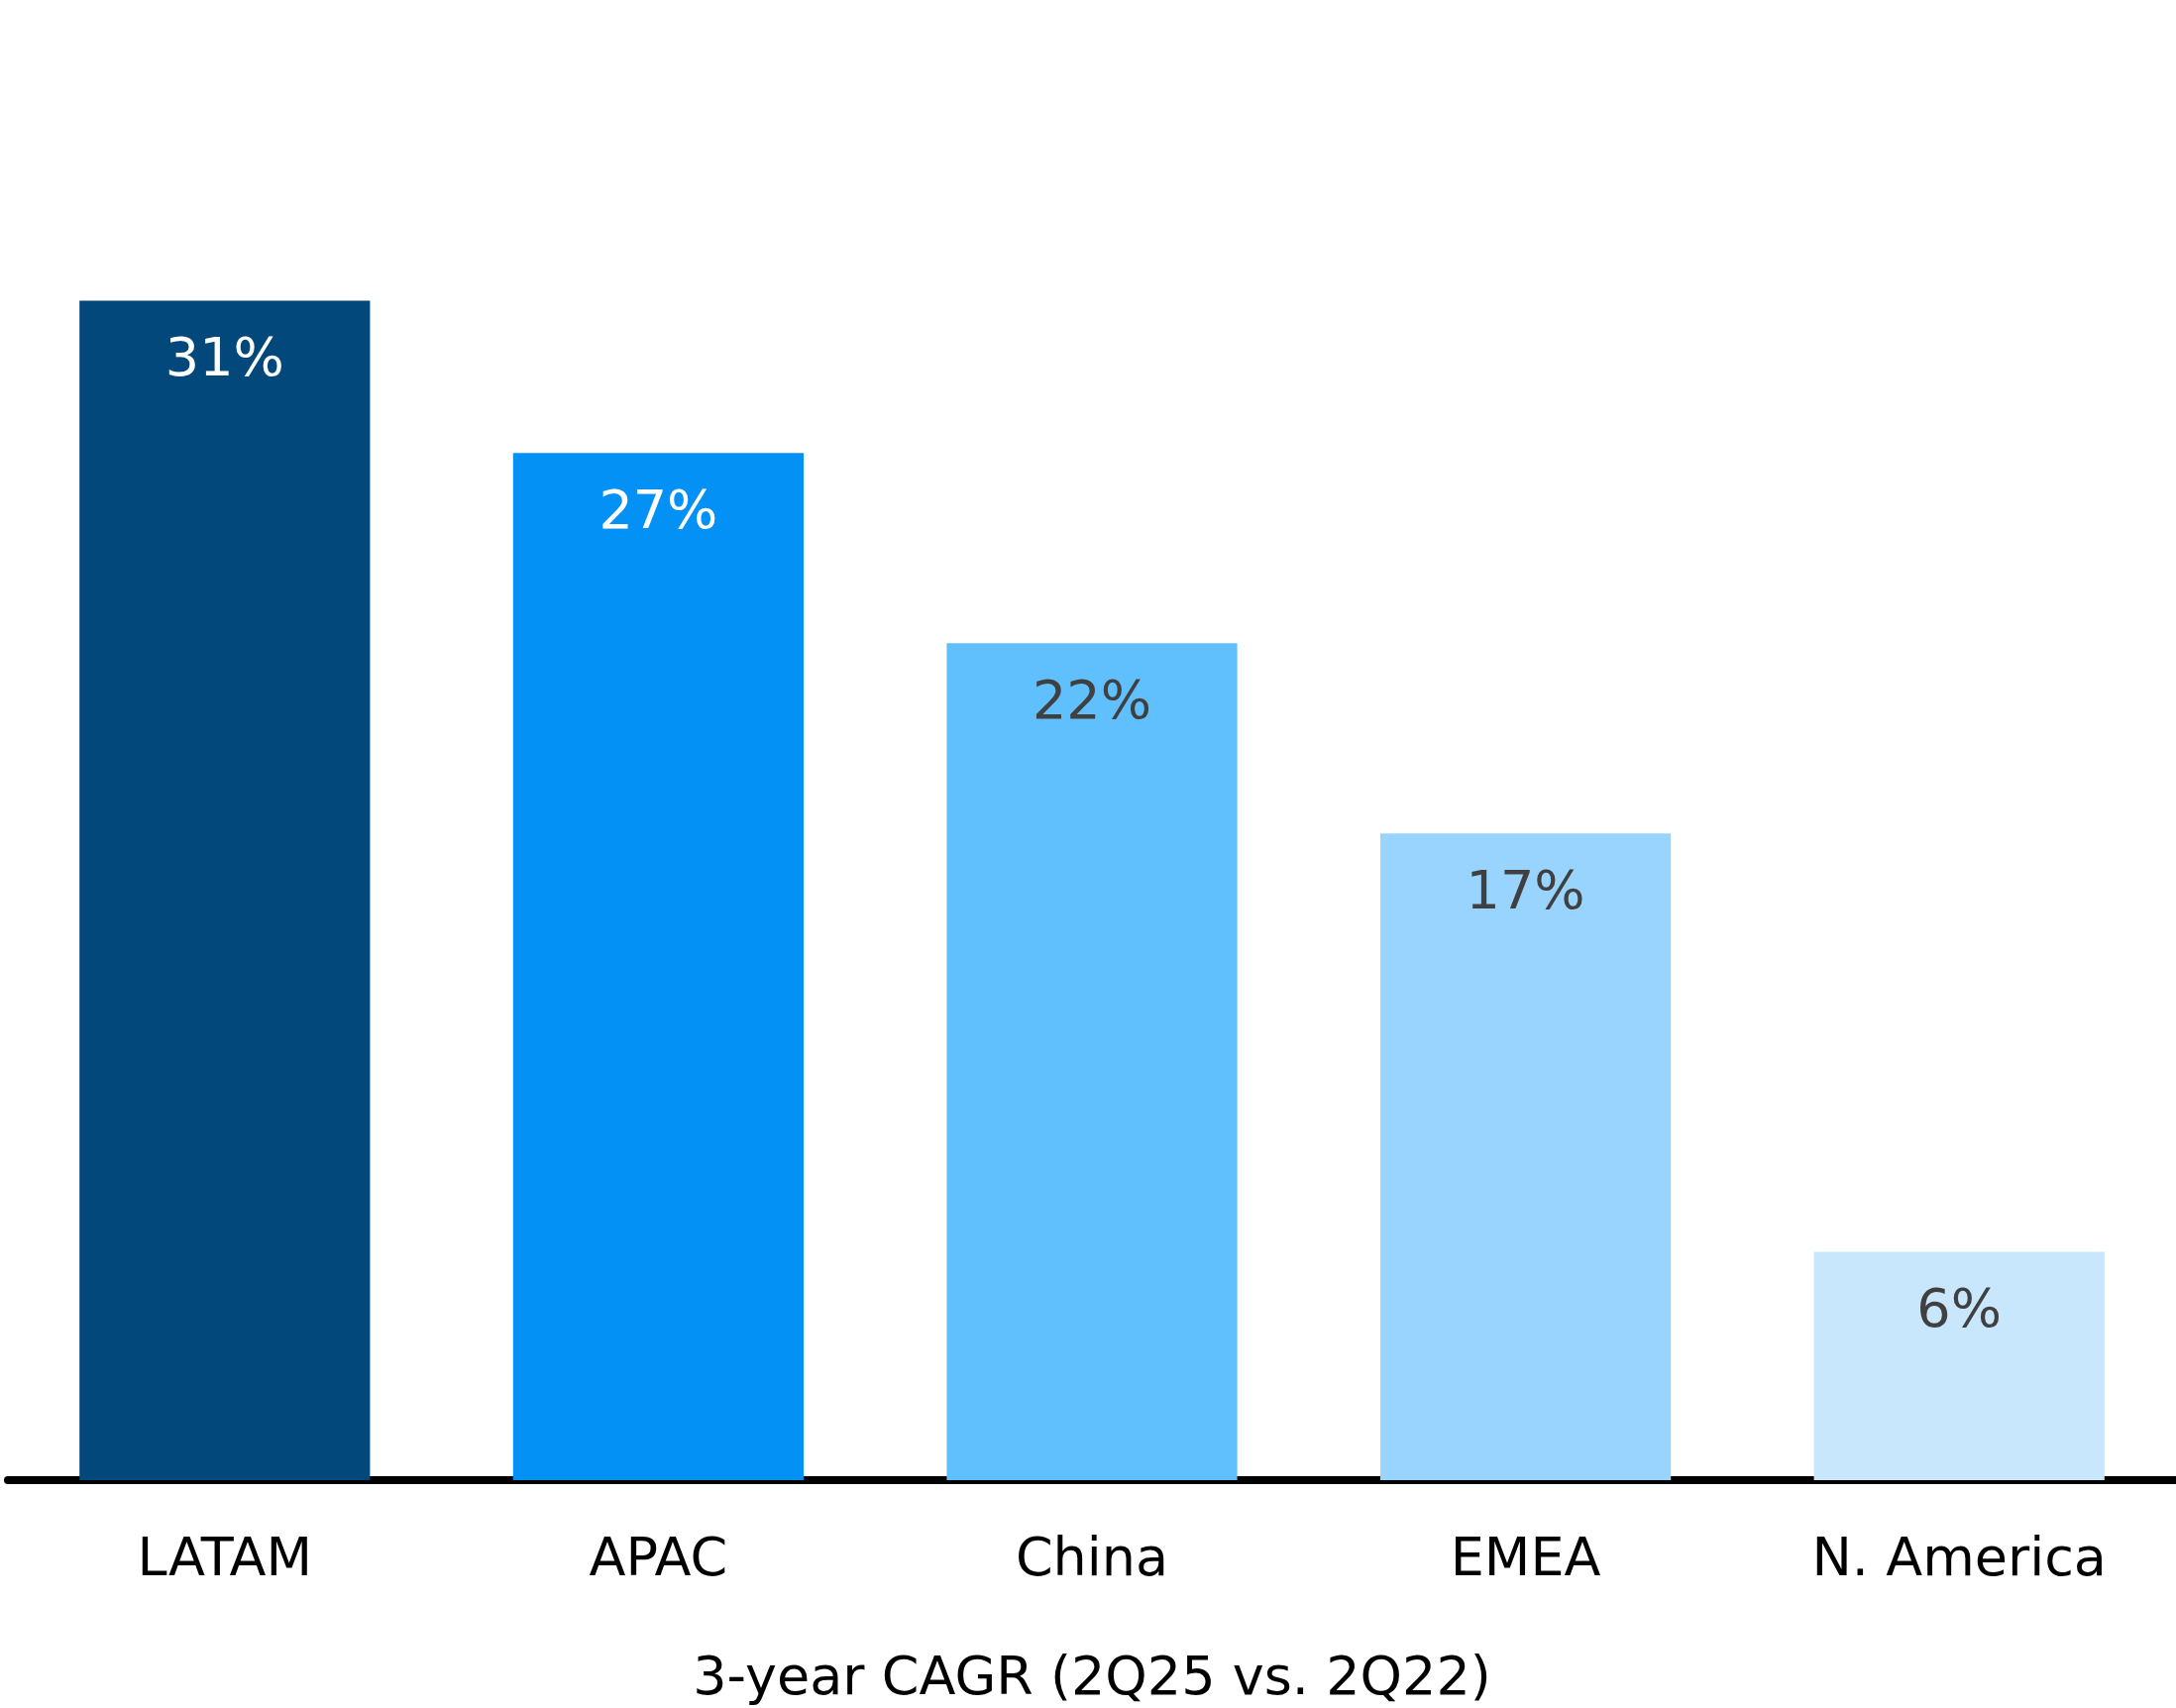 This screenshot has width=2176, height=1708. I want to click on x-tick-label: APAC, so click(659, 1556).